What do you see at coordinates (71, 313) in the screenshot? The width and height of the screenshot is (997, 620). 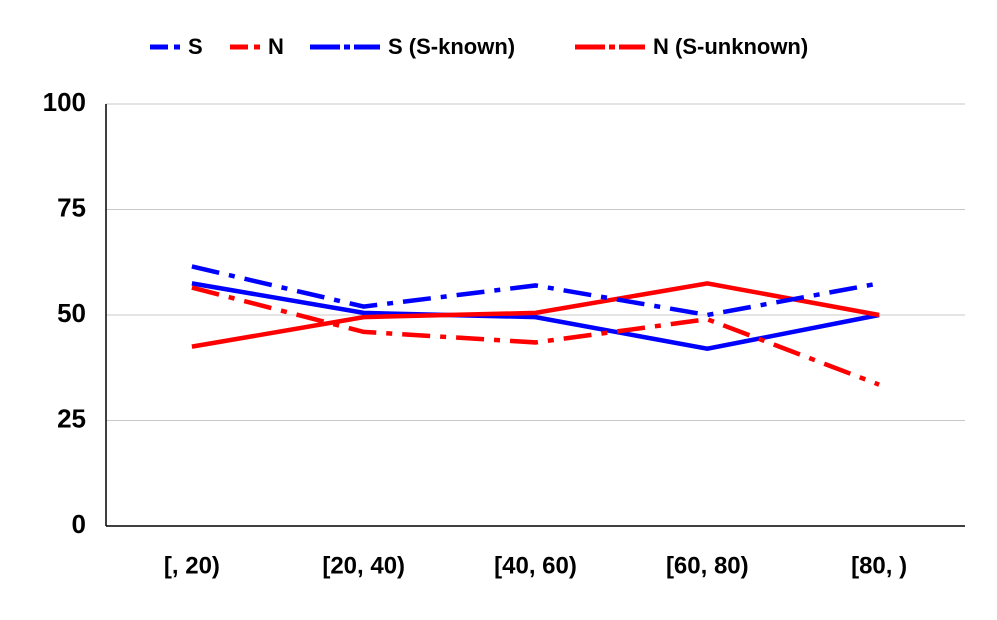 I see `y-tick-label: 50` at bounding box center [71, 313].